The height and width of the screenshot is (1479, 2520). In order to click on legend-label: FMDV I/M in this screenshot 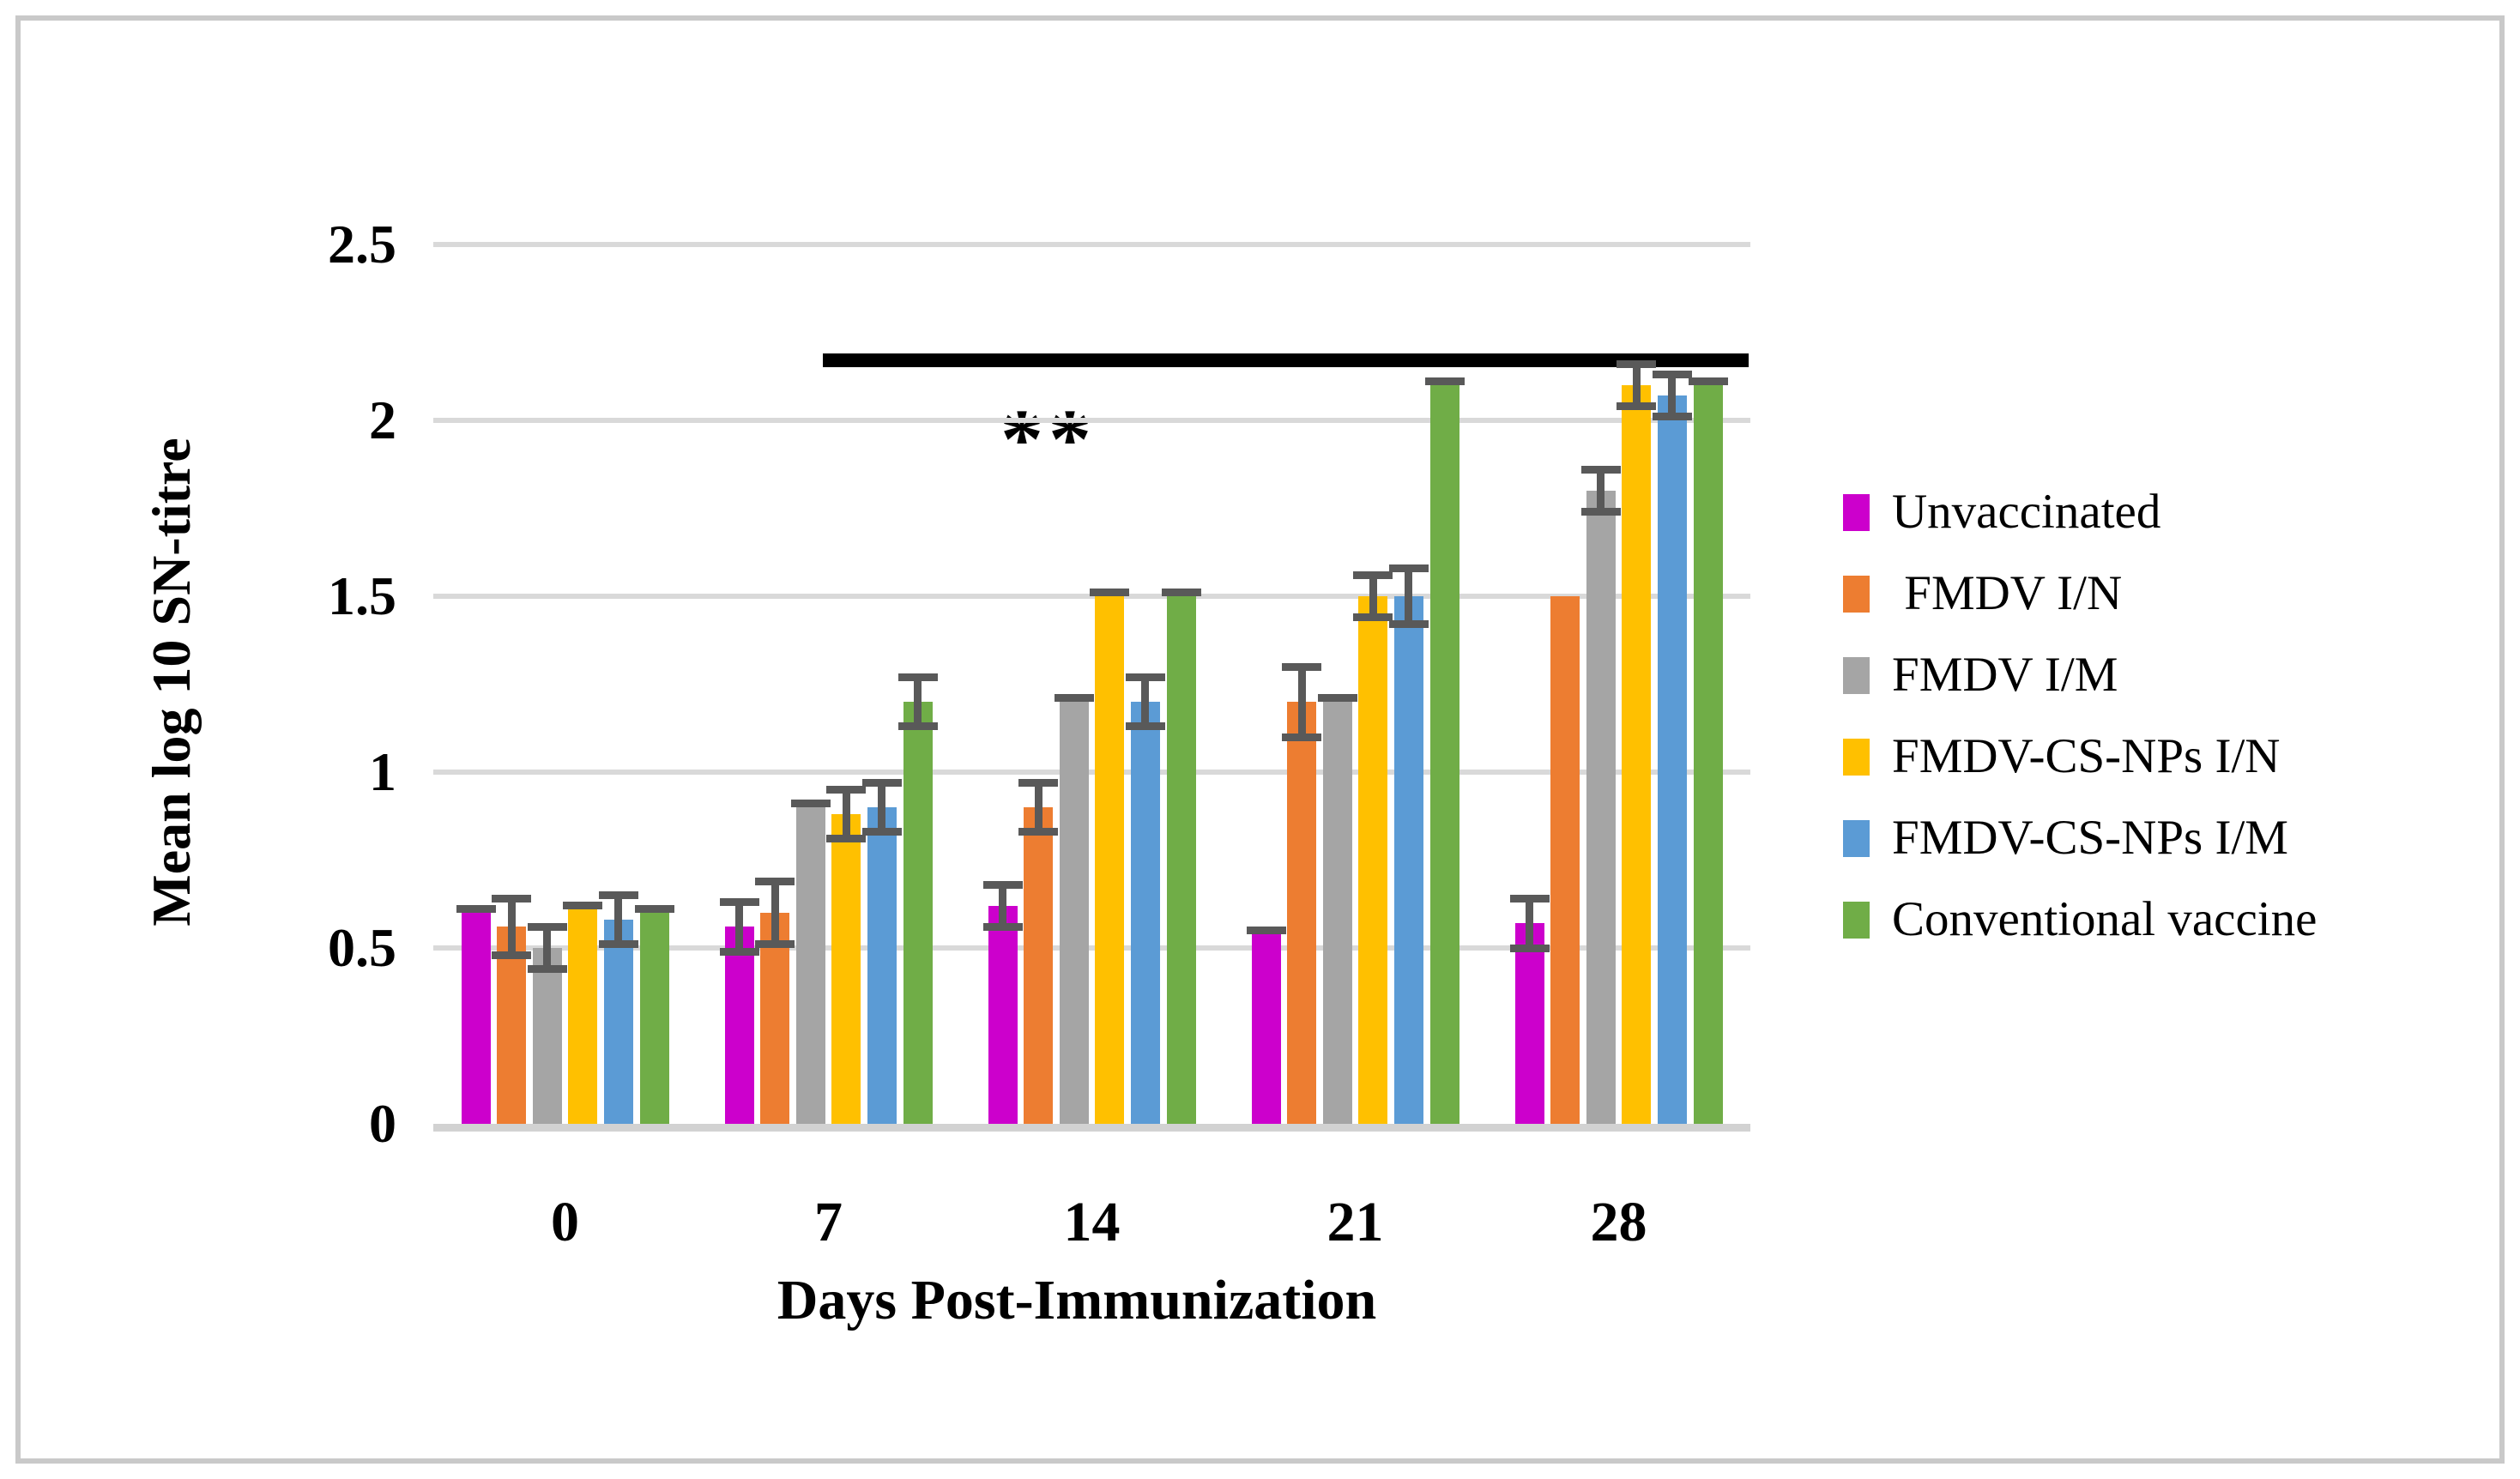, I will do `click(2005, 675)`.